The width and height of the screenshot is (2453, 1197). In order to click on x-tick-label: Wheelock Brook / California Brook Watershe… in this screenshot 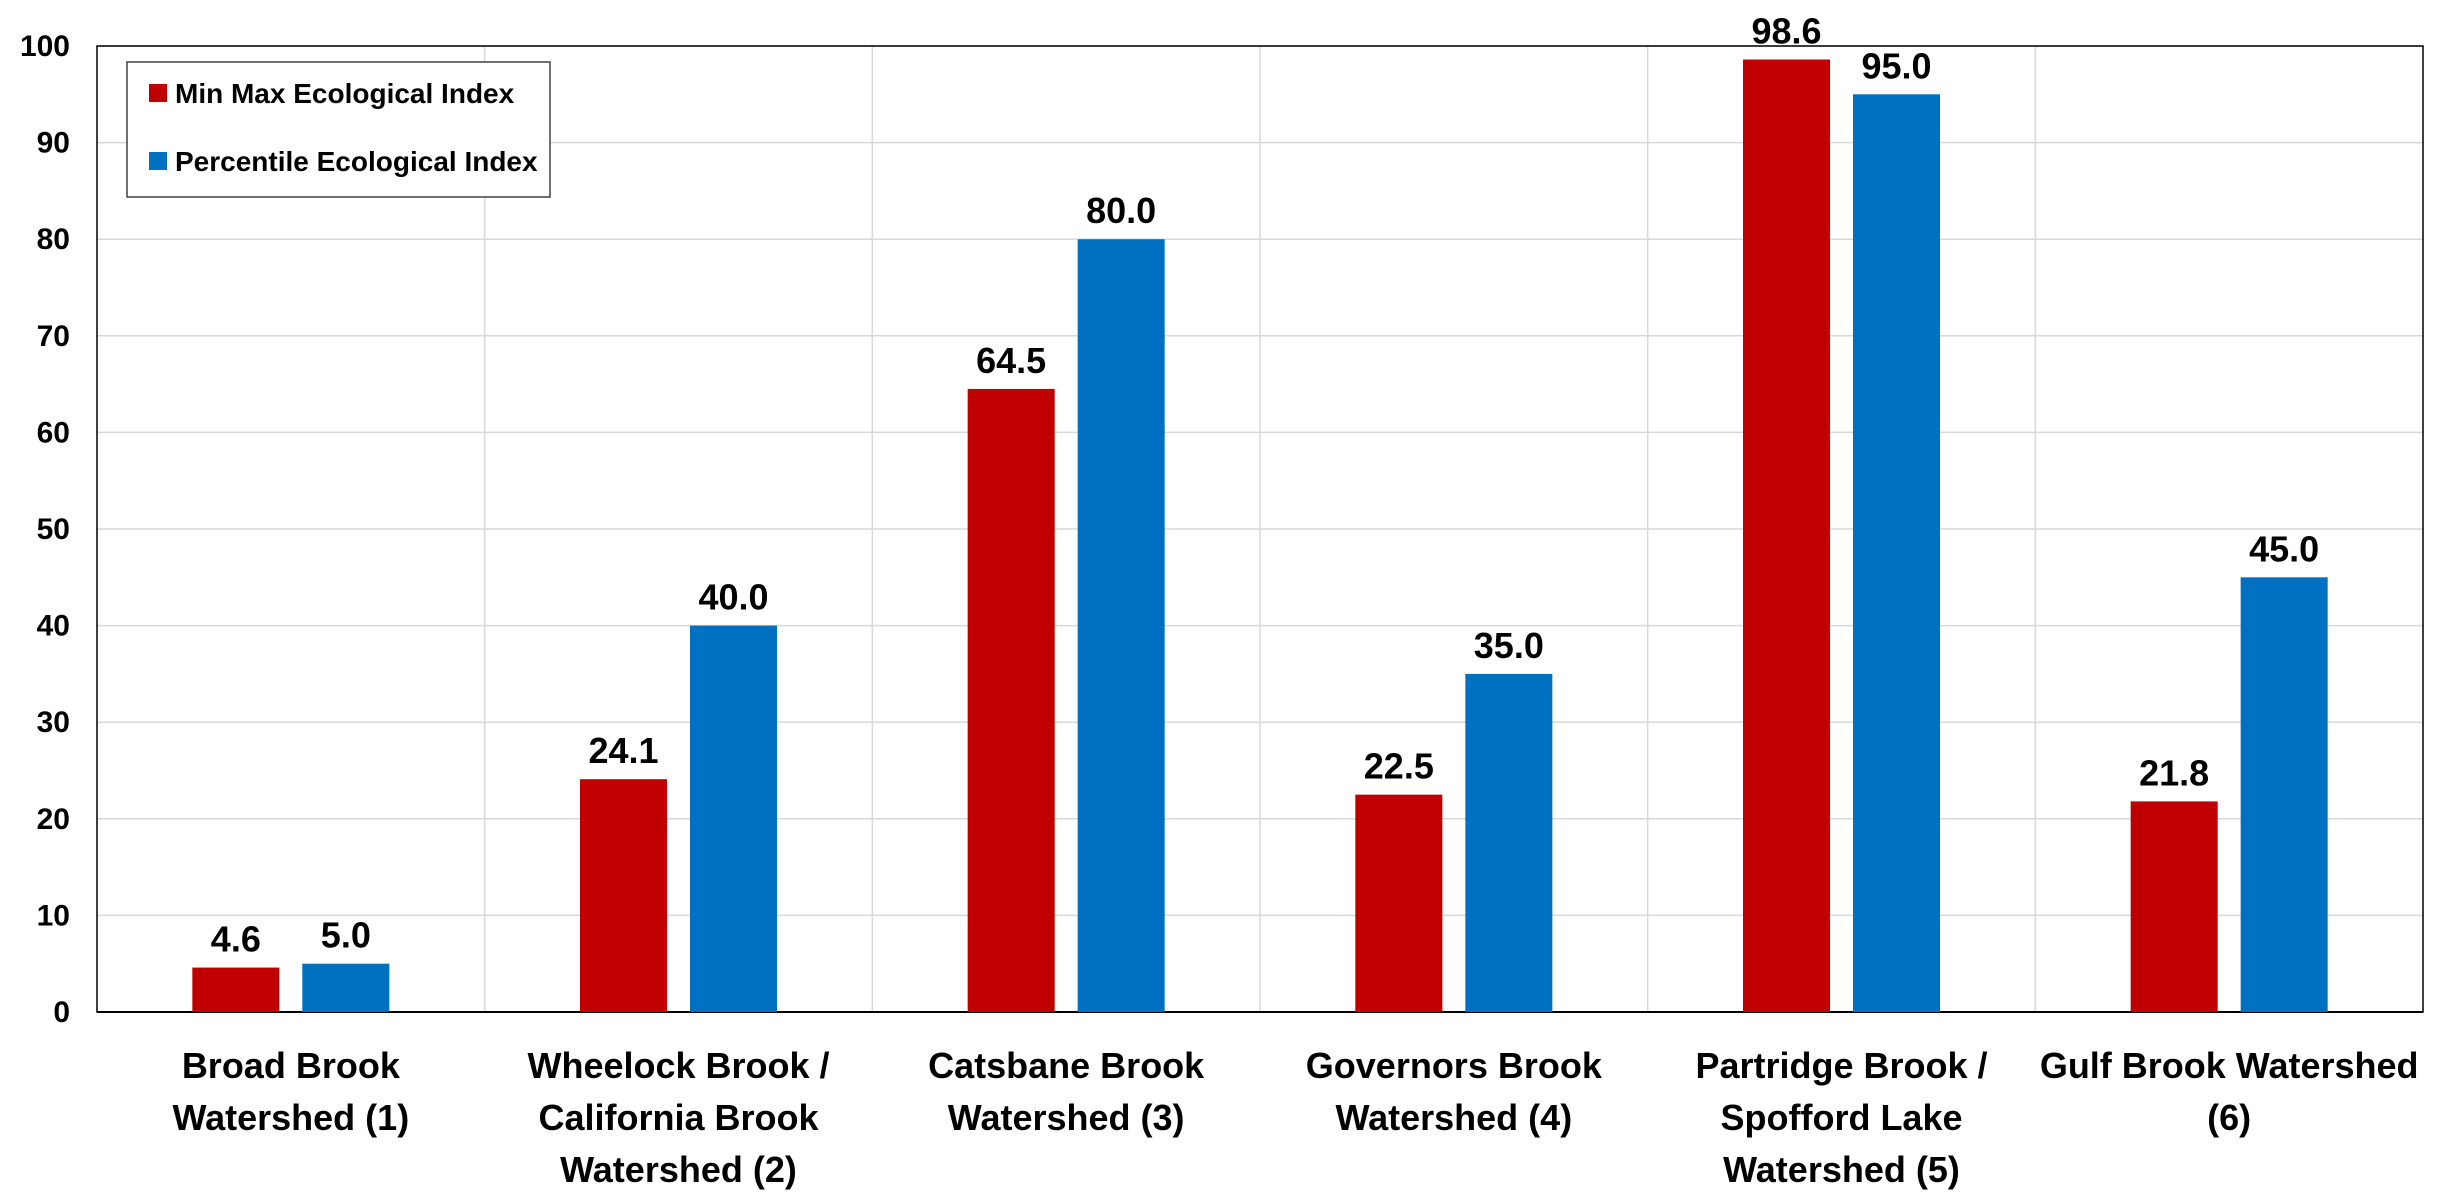, I will do `click(678, 1117)`.